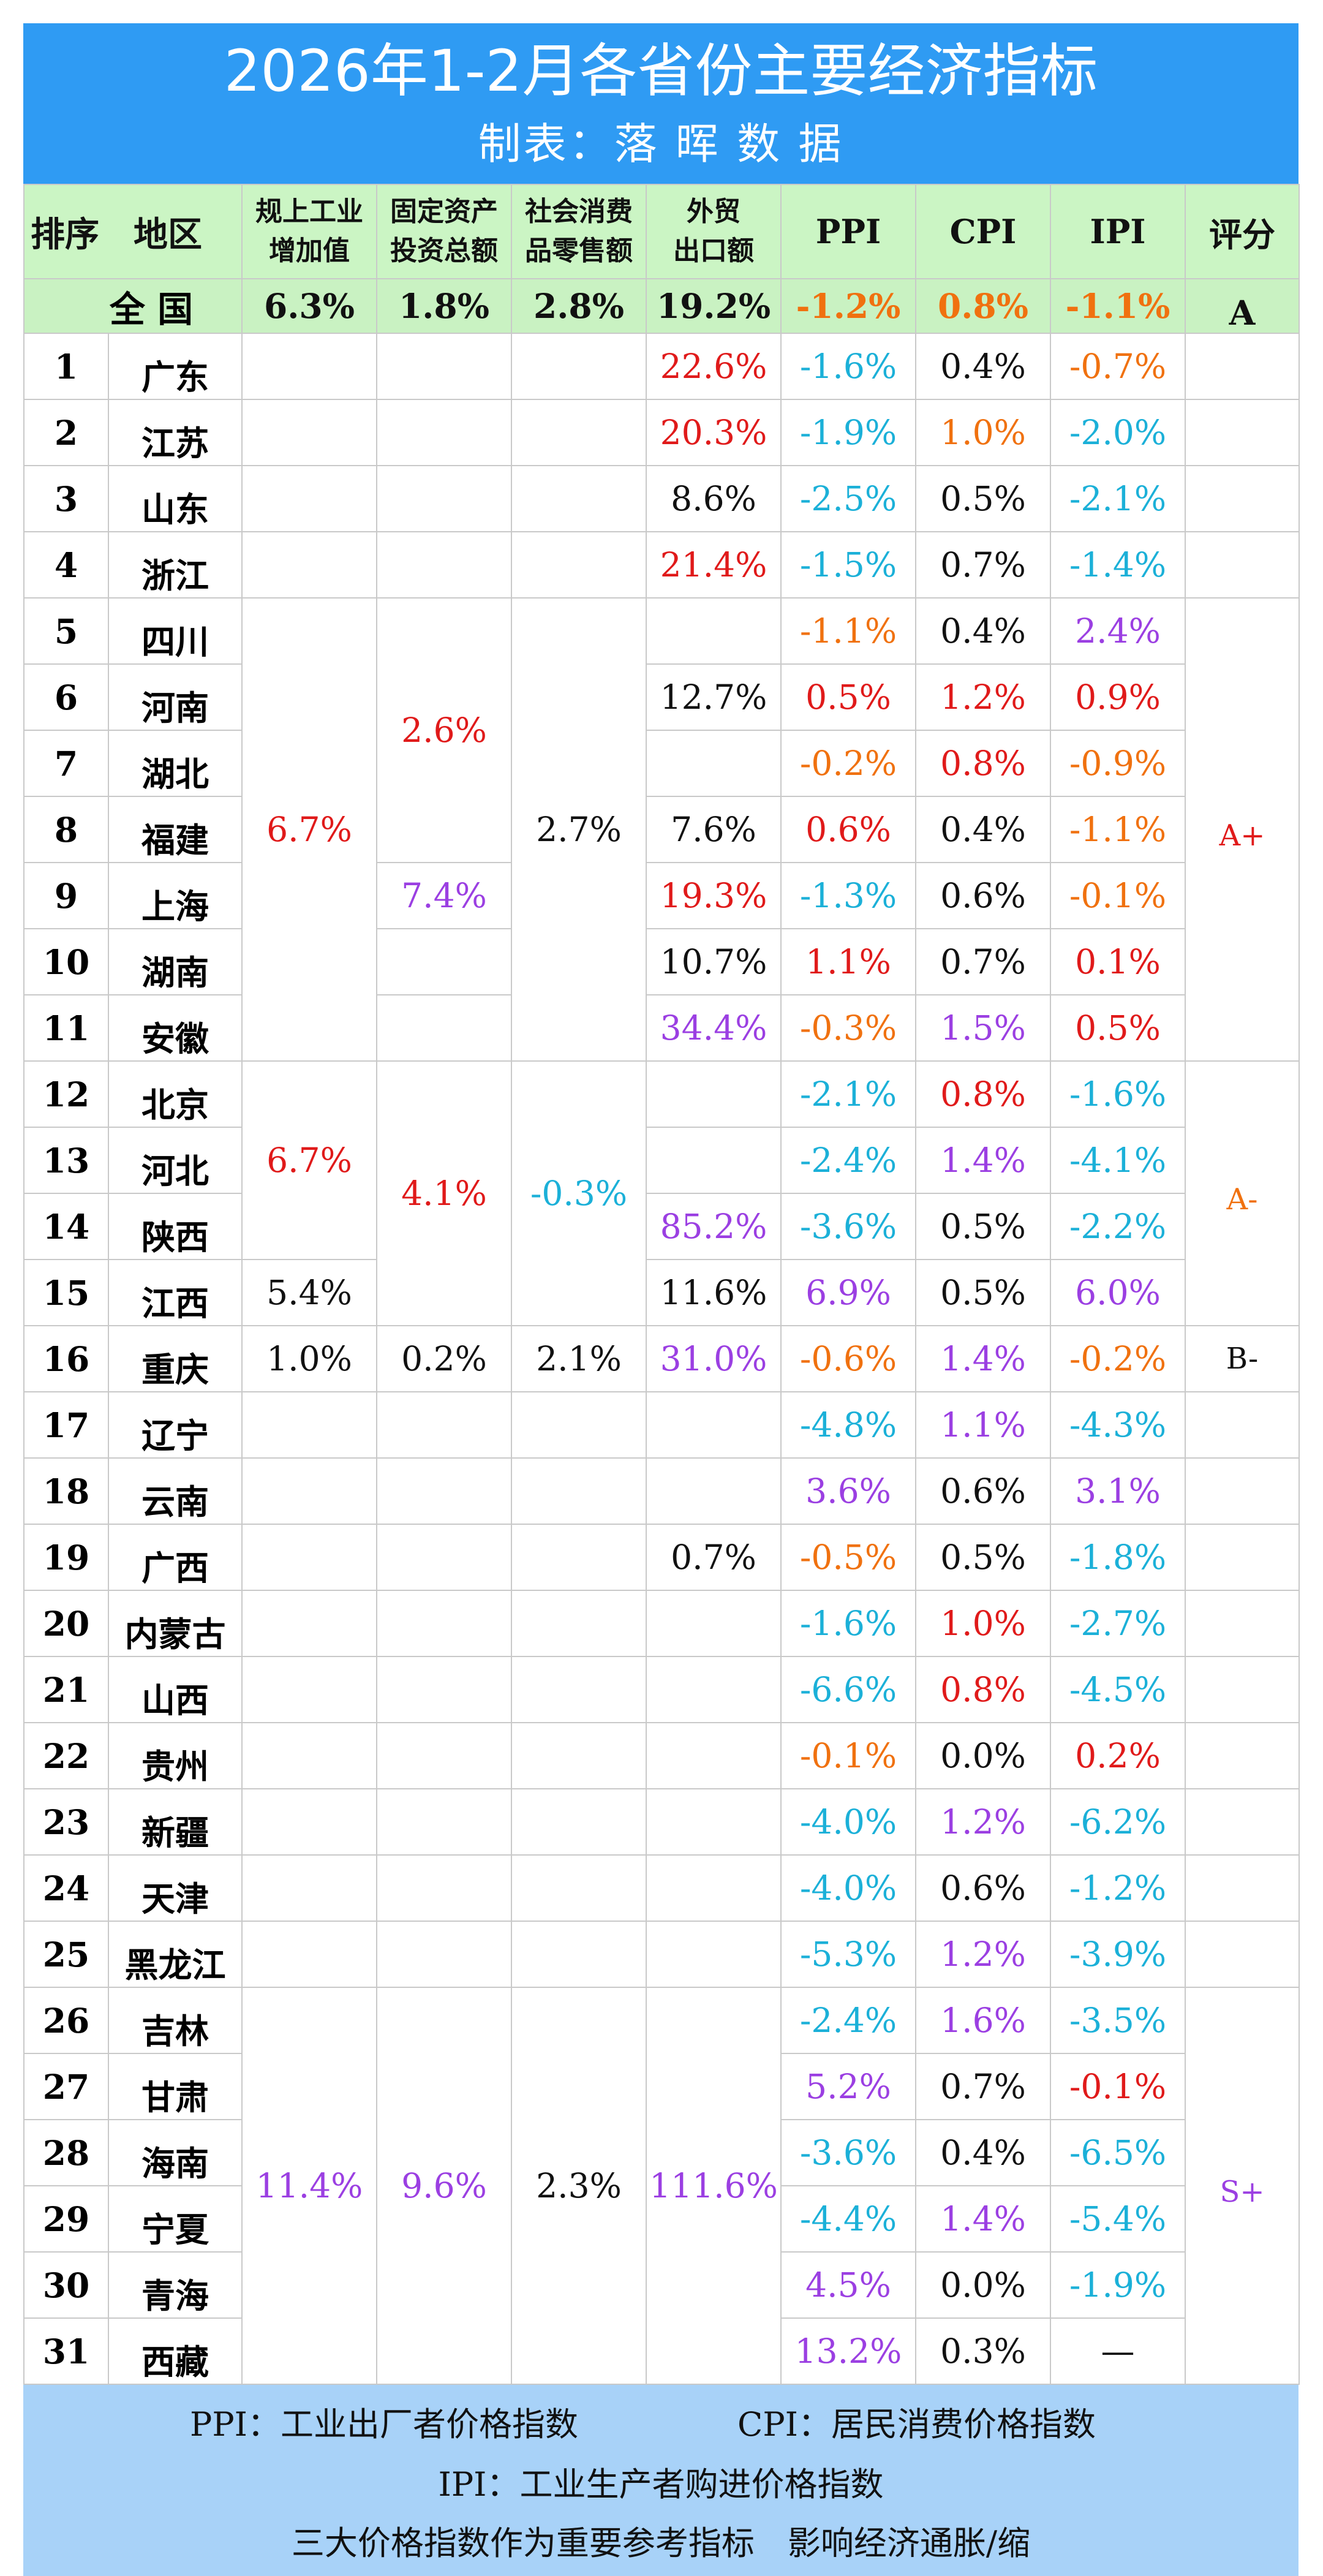  Describe the element at coordinates (983, 1888) in the screenshot. I see `cpi-cell: 0.6%` at that location.